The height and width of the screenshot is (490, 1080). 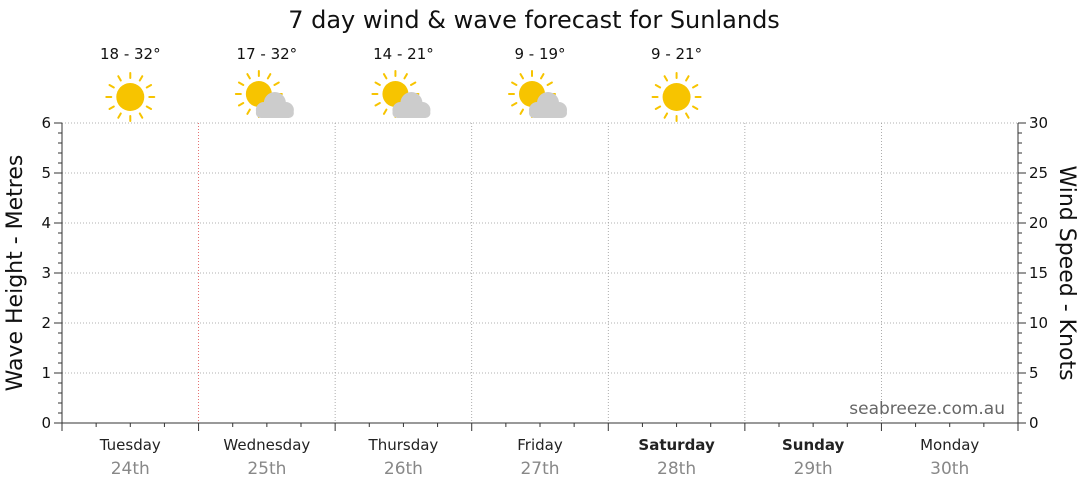 What do you see at coordinates (676, 262) in the screenshot?
I see `day-column-saturday: 9 - 21° Saturday 28th` at bounding box center [676, 262].